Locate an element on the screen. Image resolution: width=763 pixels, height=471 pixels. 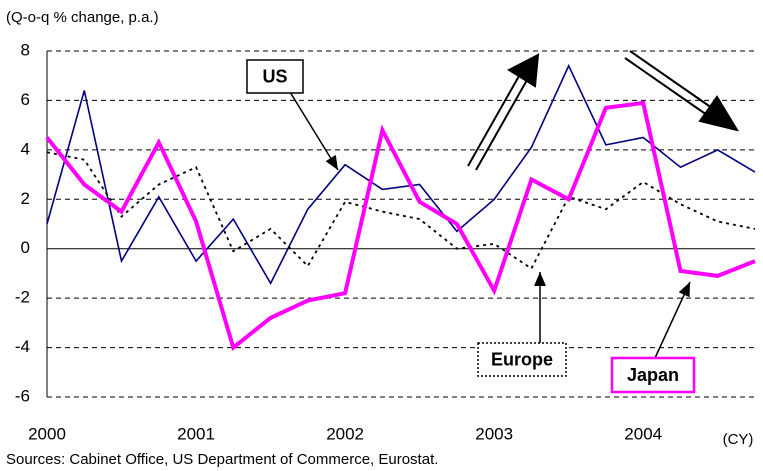
x-axis-label: (CY) is located at coordinates (738, 439).